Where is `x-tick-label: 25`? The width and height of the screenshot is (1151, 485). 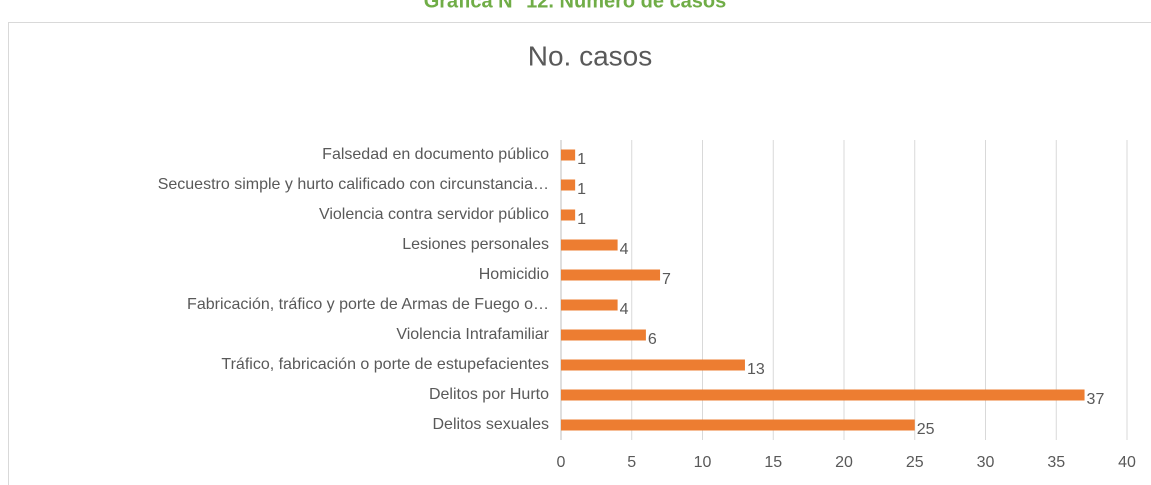 x-tick-label: 25 is located at coordinates (915, 462).